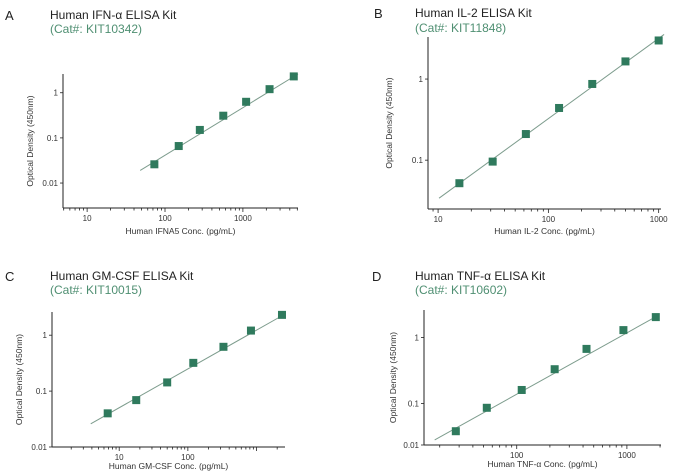 The height and width of the screenshot is (476, 673). I want to click on catalog-number: (Cat#: KIT10342), so click(96, 29).